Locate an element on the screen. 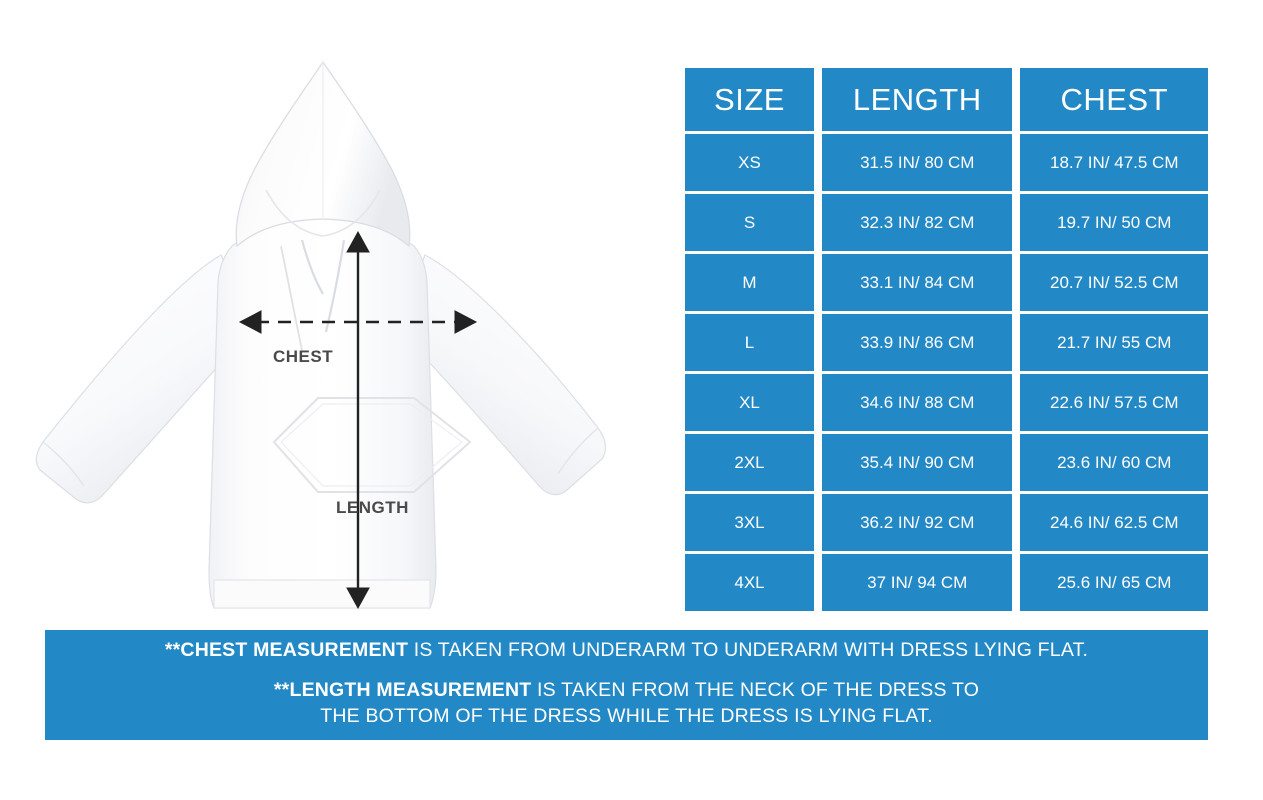  right-sleeve-shape is located at coordinates (501, 375).